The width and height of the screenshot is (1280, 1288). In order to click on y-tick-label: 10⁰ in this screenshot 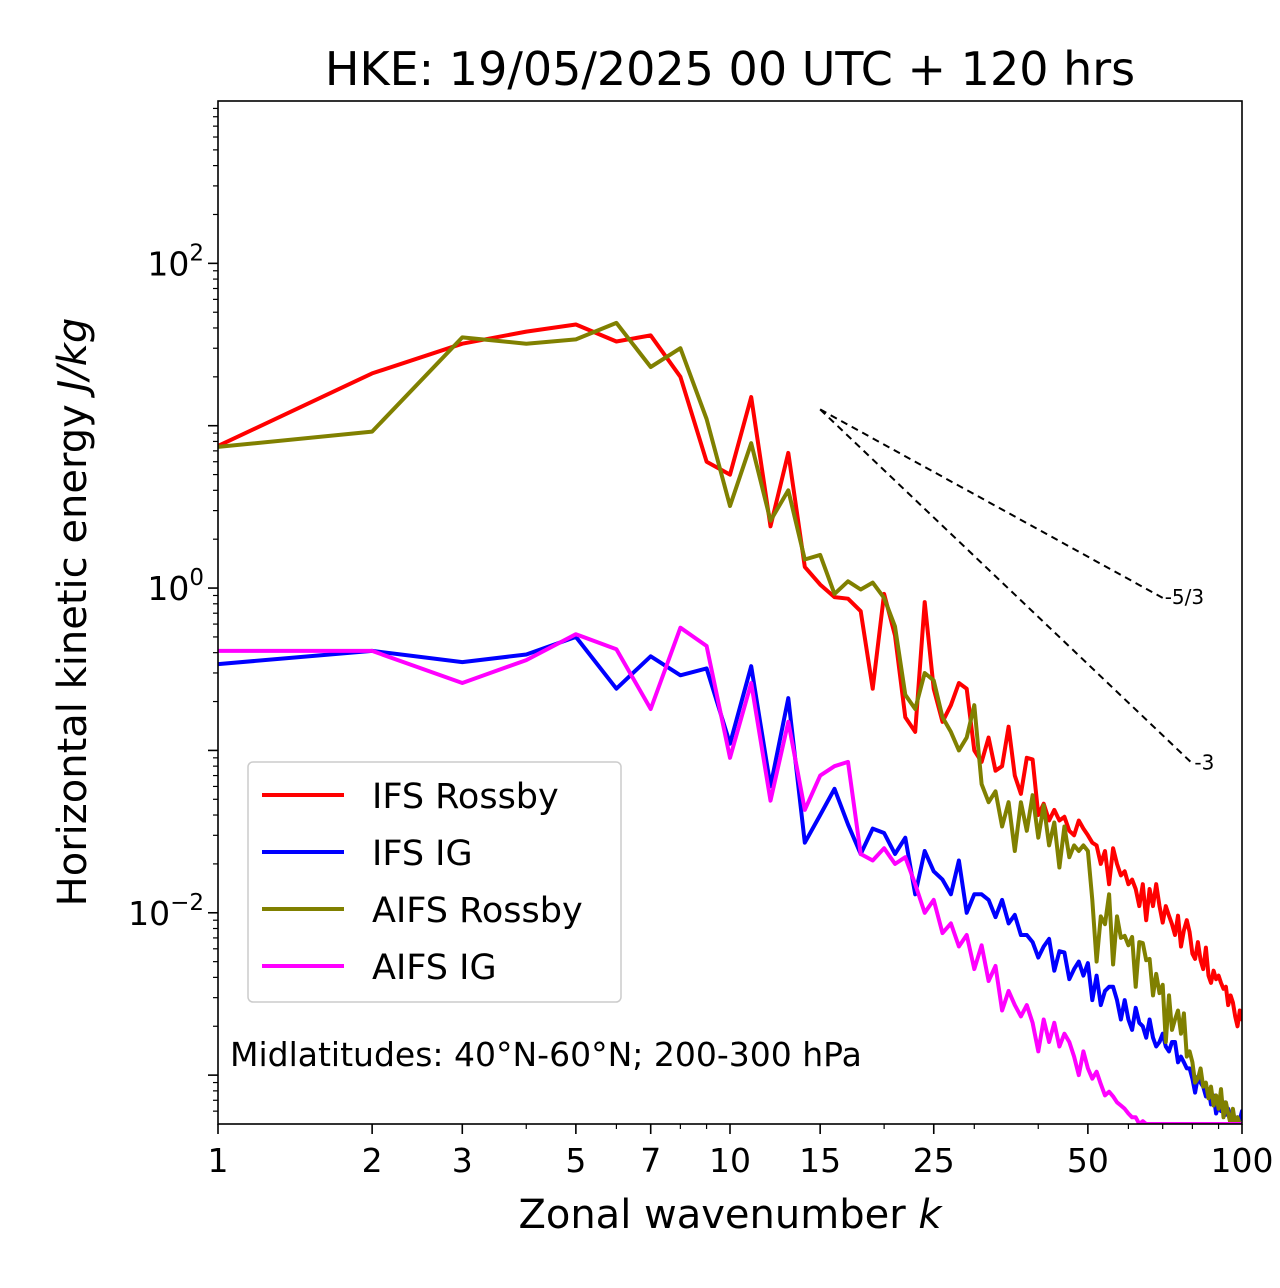, I will do `click(175, 586)`.